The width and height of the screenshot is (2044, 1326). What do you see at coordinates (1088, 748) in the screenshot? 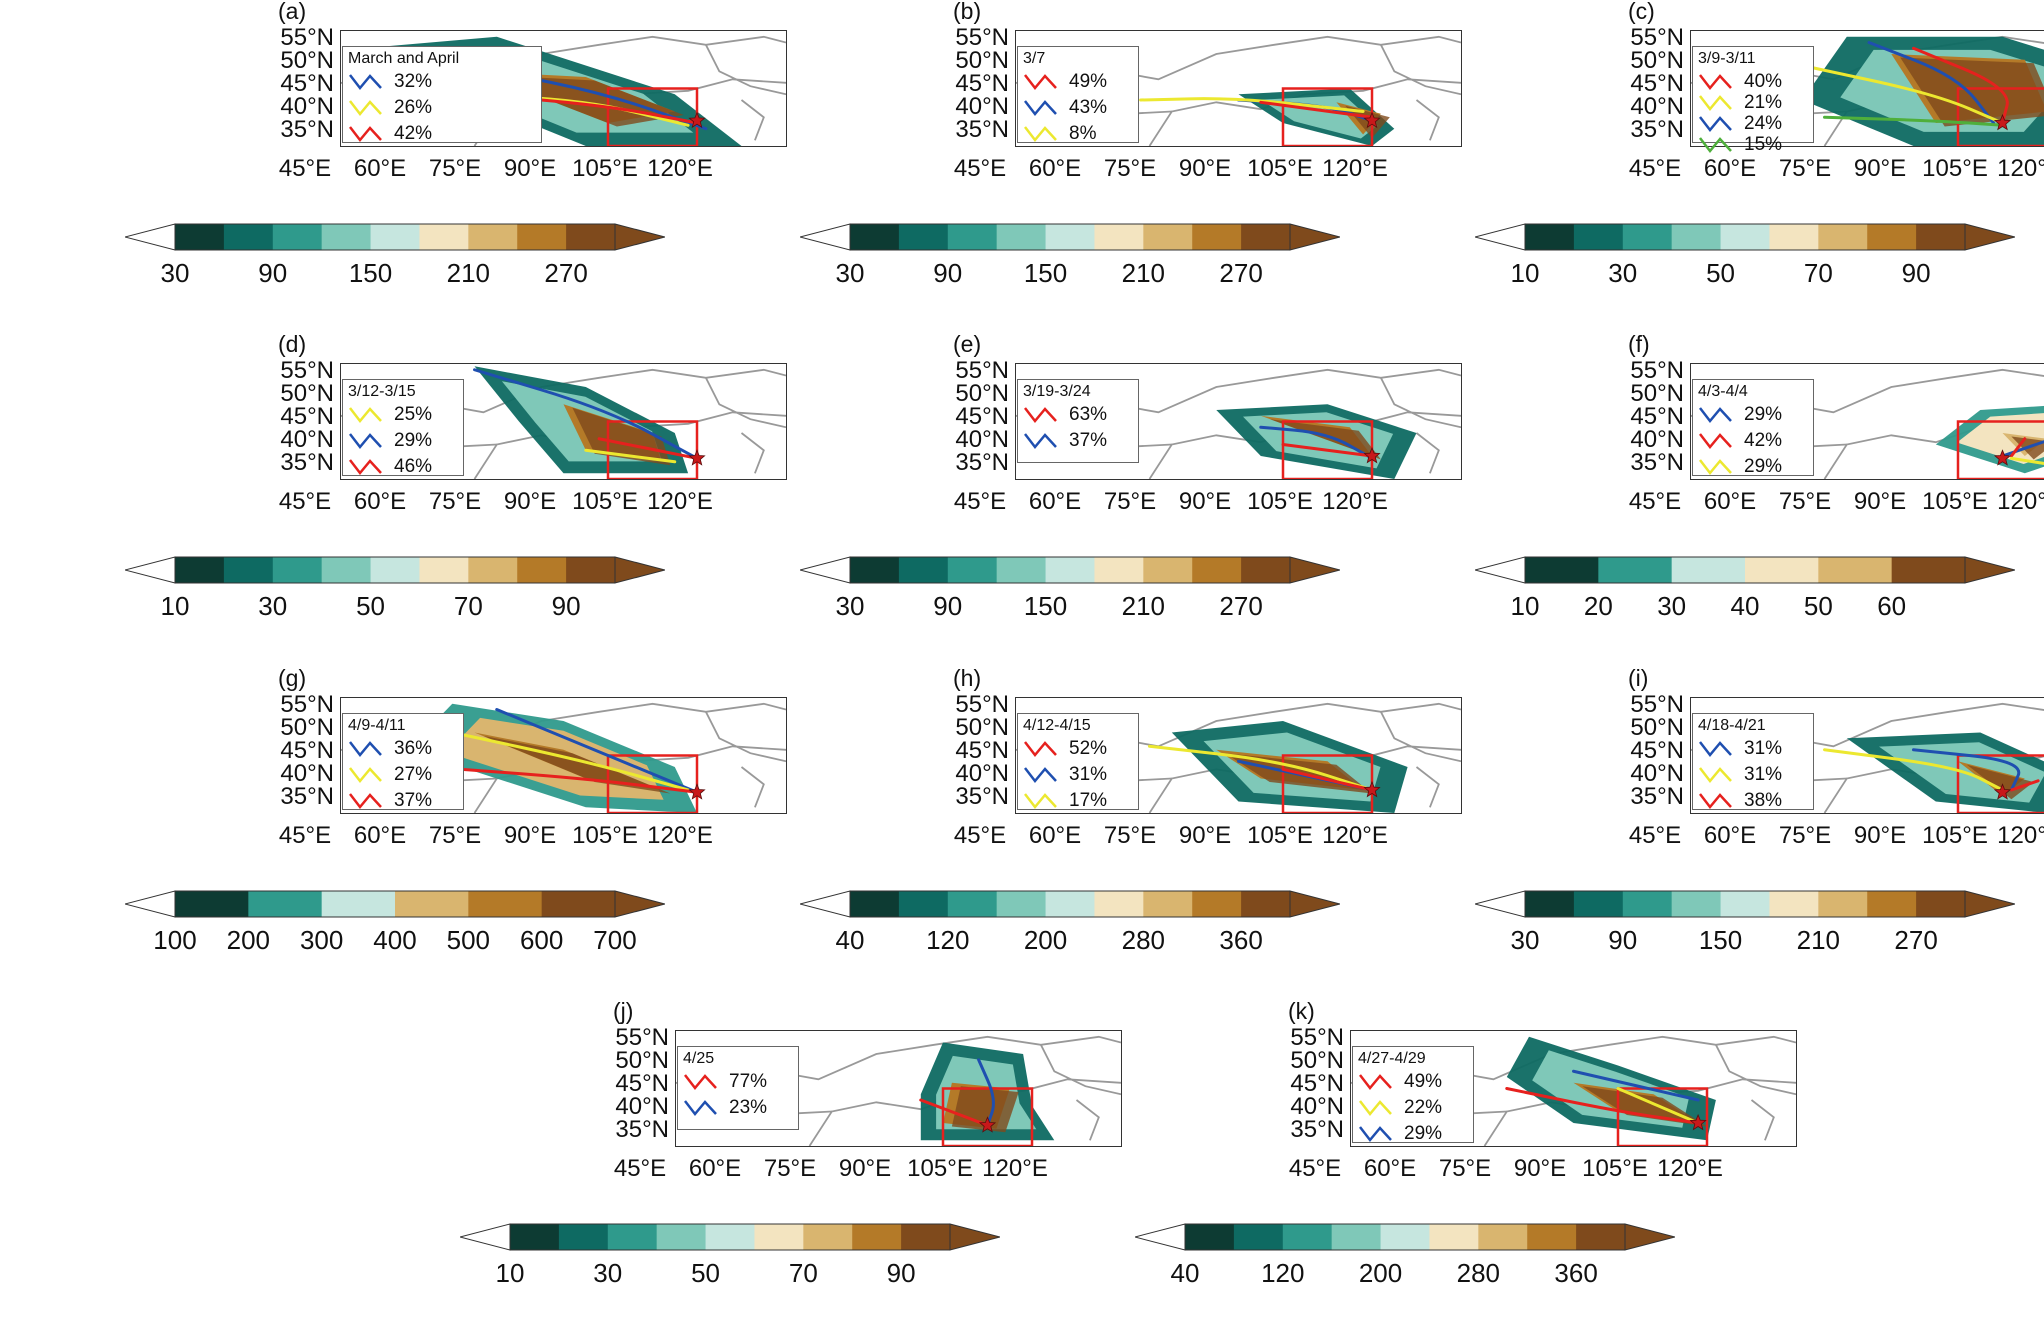
I see `legend-percent: 52%` at bounding box center [1088, 748].